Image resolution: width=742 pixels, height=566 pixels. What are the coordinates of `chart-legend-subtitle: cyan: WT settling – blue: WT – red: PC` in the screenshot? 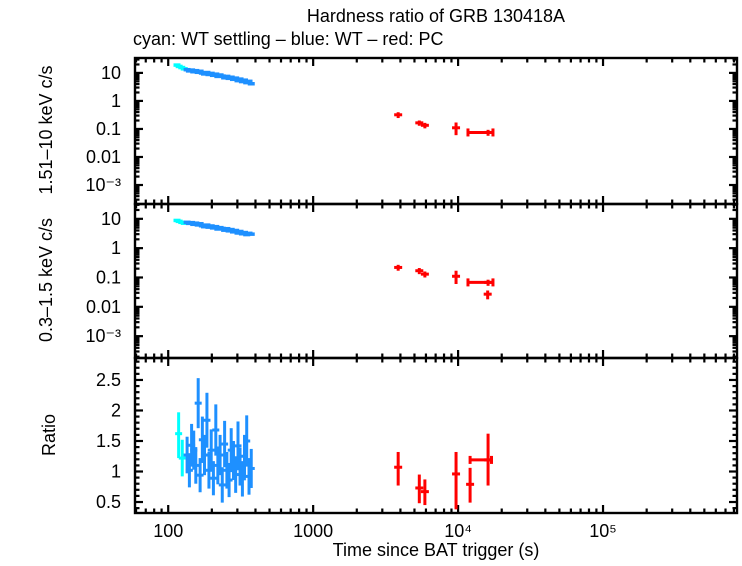 It's located at (288, 39).